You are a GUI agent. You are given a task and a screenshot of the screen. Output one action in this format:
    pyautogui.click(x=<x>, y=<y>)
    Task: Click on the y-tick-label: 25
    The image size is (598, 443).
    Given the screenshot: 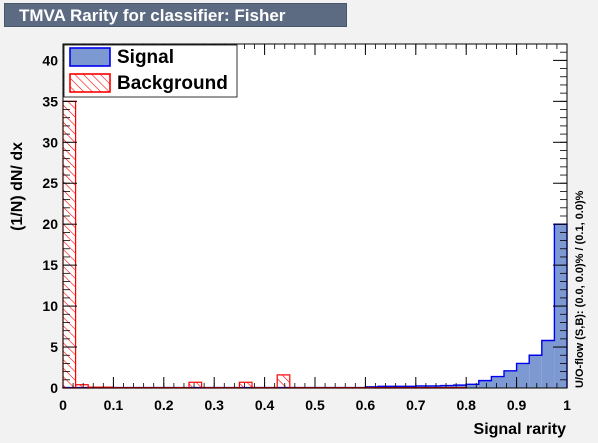 What is the action you would take?
    pyautogui.click(x=50, y=183)
    